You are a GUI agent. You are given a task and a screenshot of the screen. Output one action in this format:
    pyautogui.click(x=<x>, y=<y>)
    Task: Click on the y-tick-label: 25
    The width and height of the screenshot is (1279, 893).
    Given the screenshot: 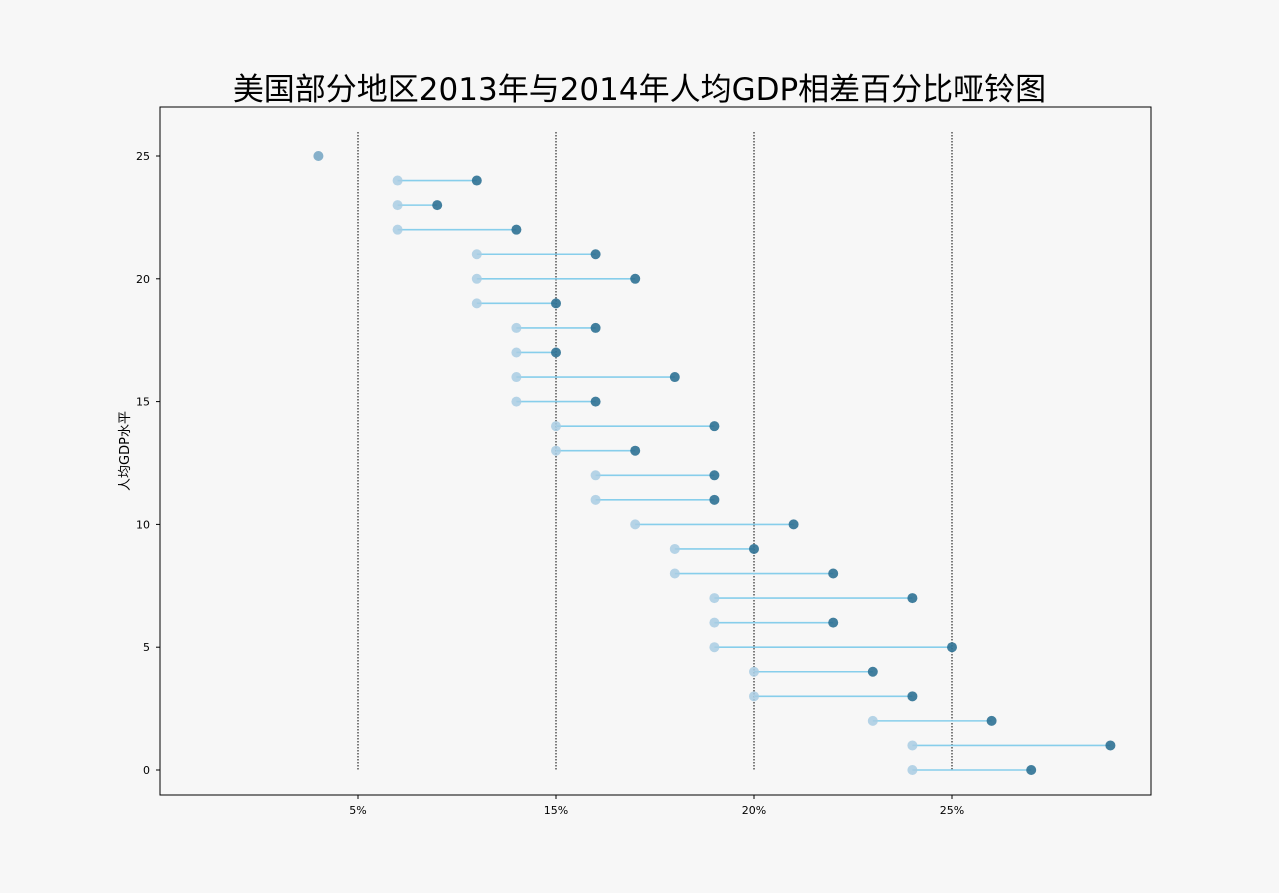 What is the action you would take?
    pyautogui.click(x=143, y=156)
    